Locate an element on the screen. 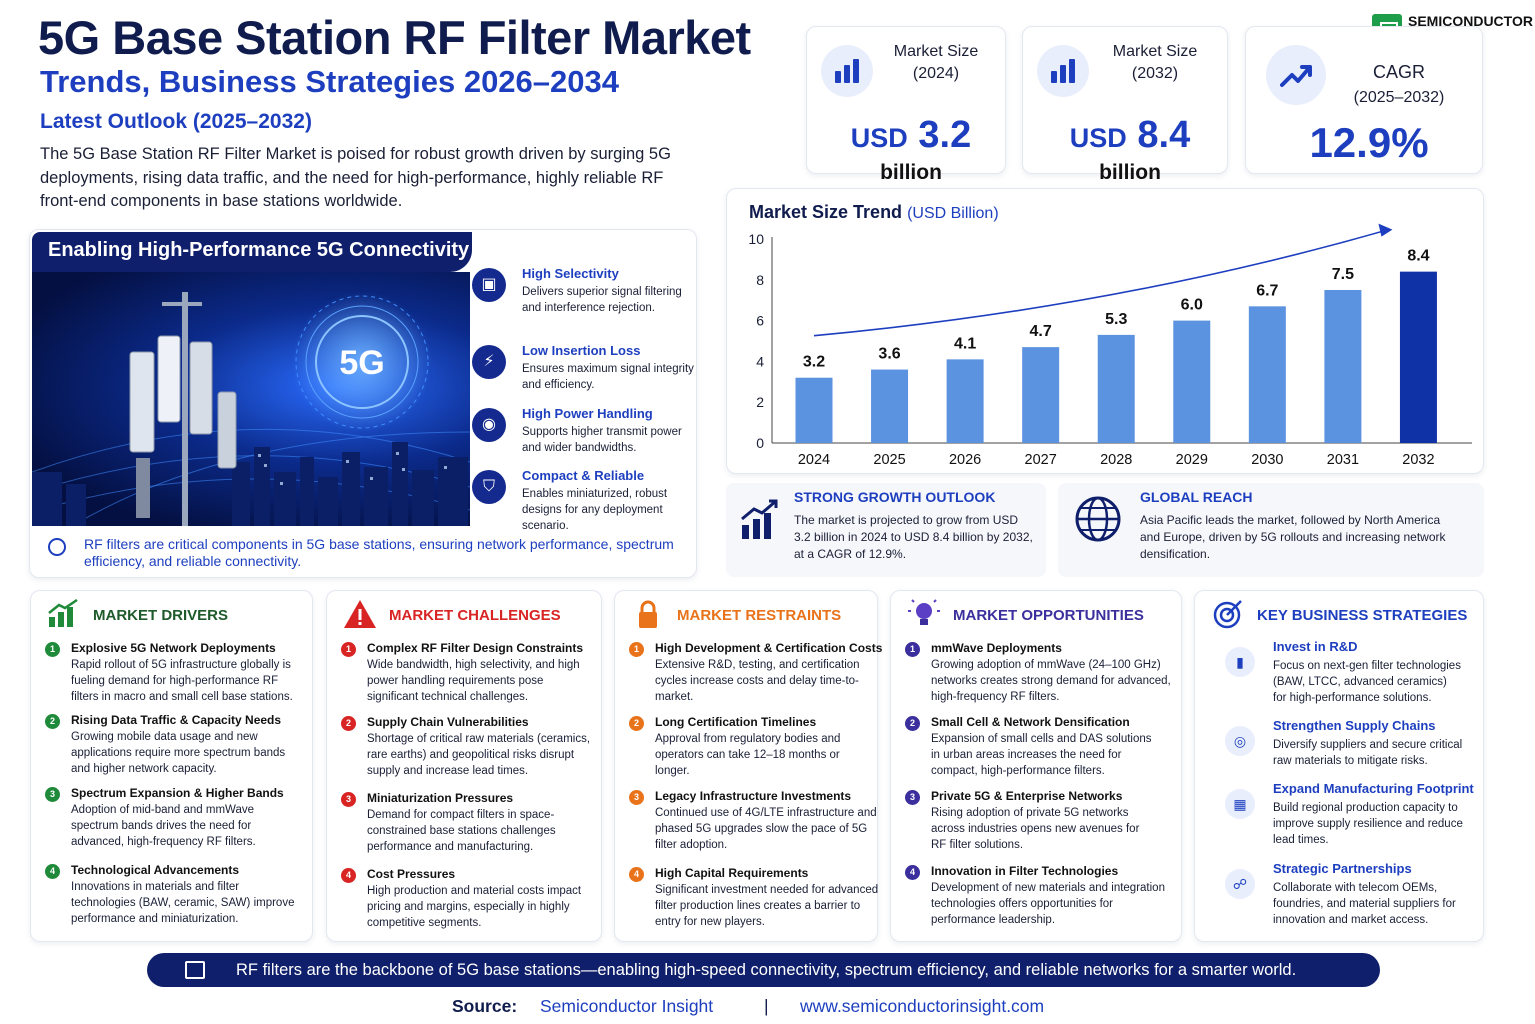  trend-up-icon is located at coordinates (1296, 75).